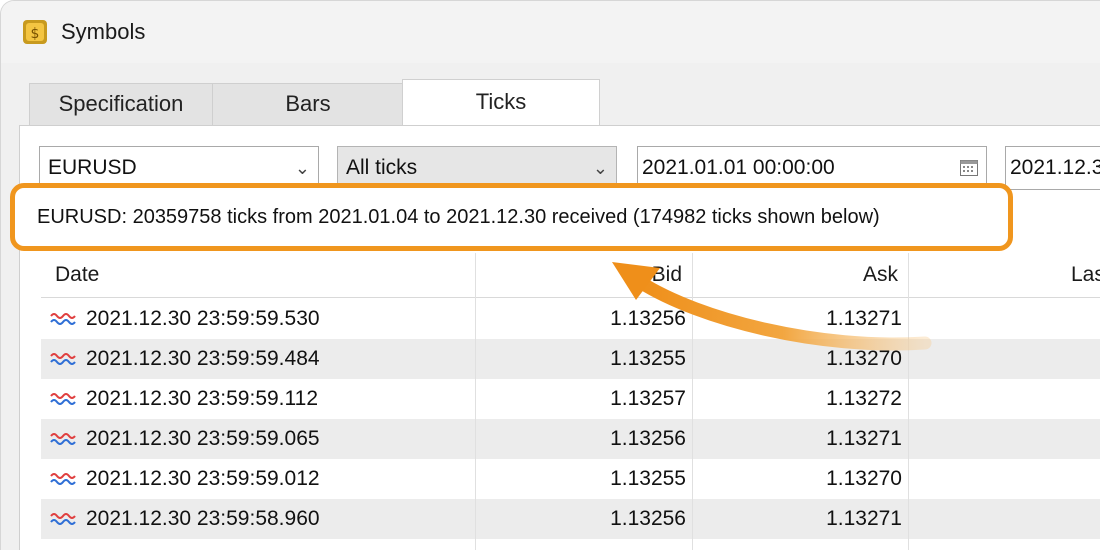 The width and height of the screenshot is (1100, 550). Describe the element at coordinates (550, 32) in the screenshot. I see `title-bar: $ Symbols` at that location.